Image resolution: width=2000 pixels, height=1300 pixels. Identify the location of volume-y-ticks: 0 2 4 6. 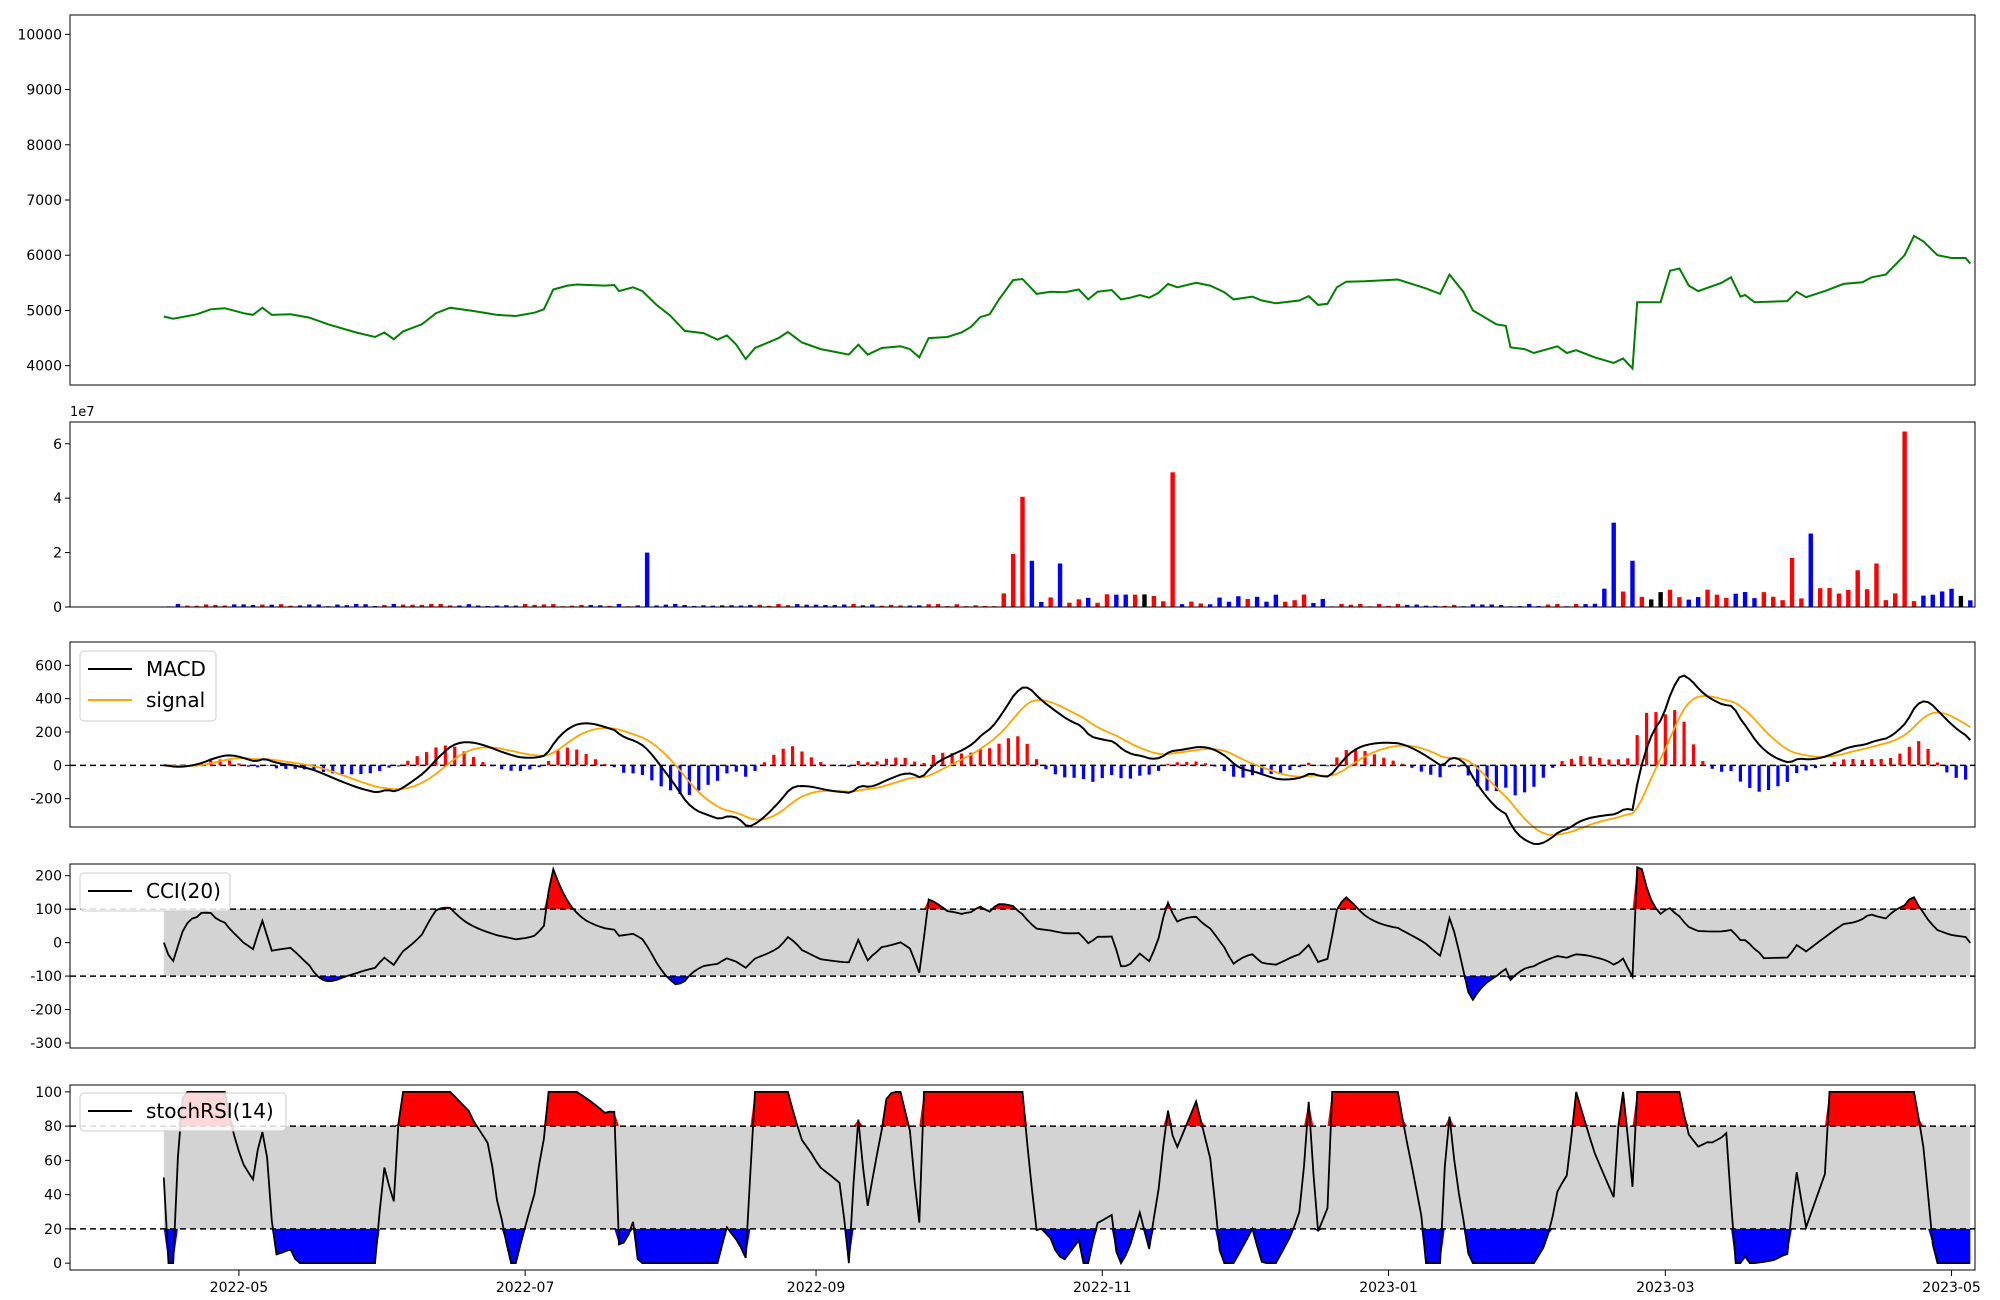
(61, 526).